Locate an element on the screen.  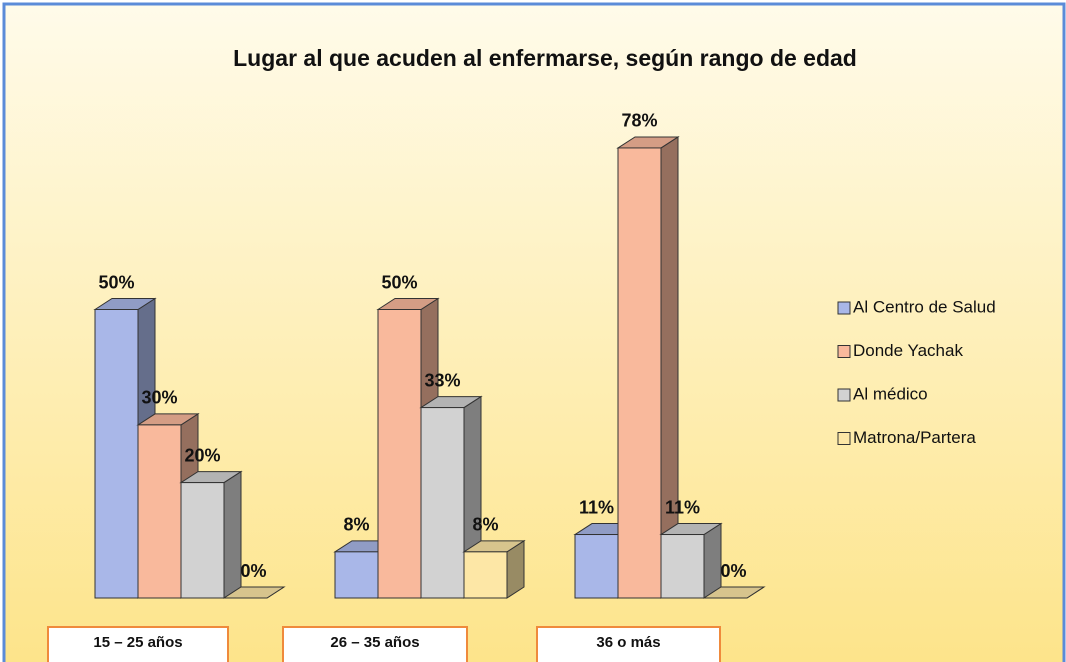
value-label: 33% is located at coordinates (442, 380).